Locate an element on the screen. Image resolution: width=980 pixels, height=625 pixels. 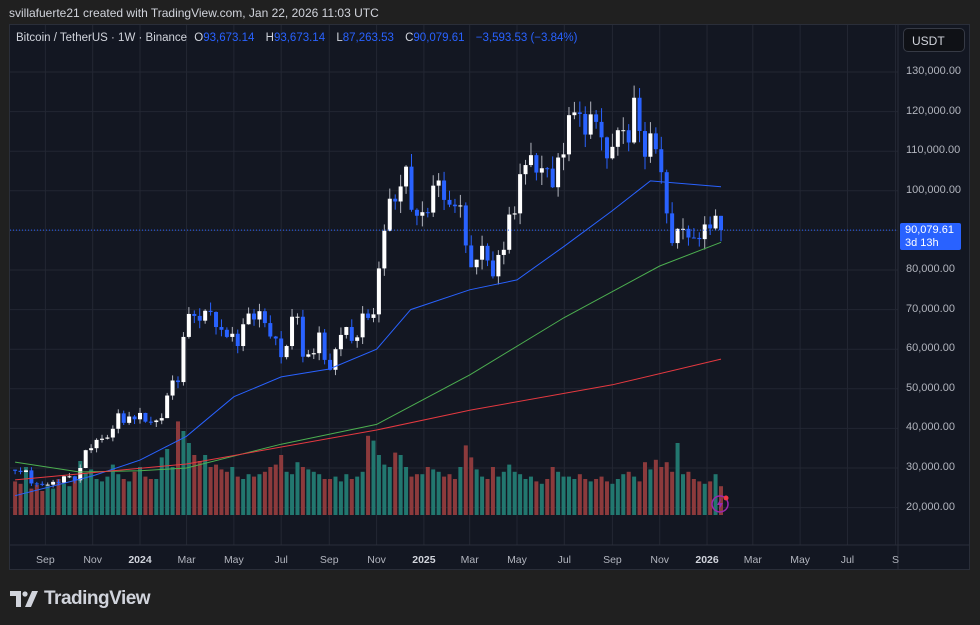
time-axis-label: 2024 is located at coordinates (140, 560).